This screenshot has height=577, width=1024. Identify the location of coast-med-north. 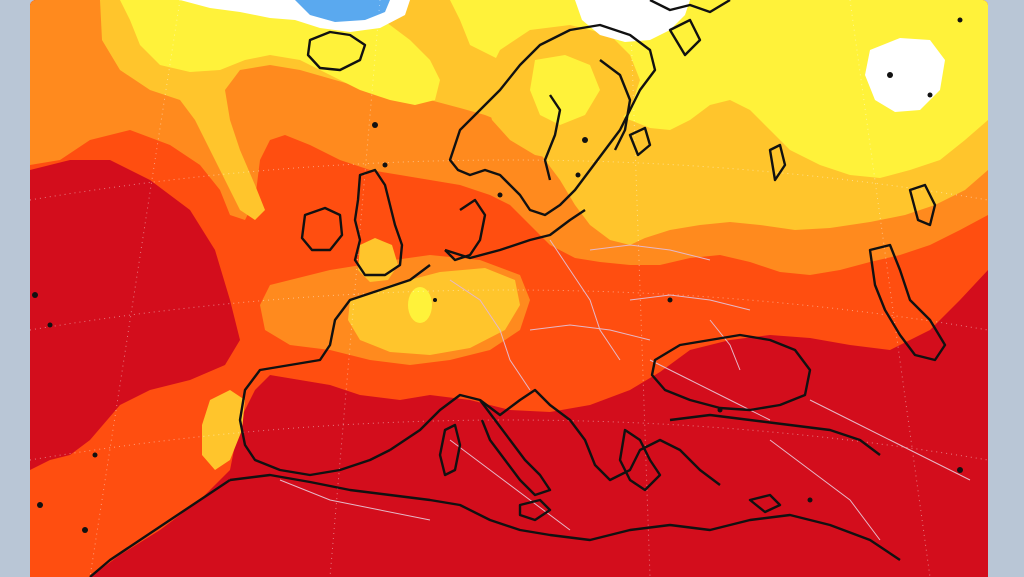
(555, 437).